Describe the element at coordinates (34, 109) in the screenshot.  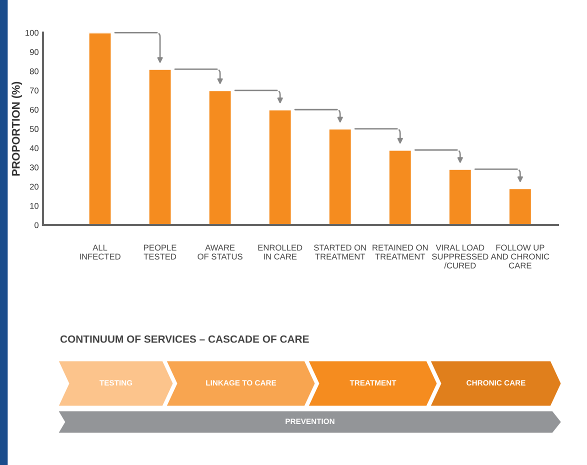
I see `y-tick-label: 60` at that location.